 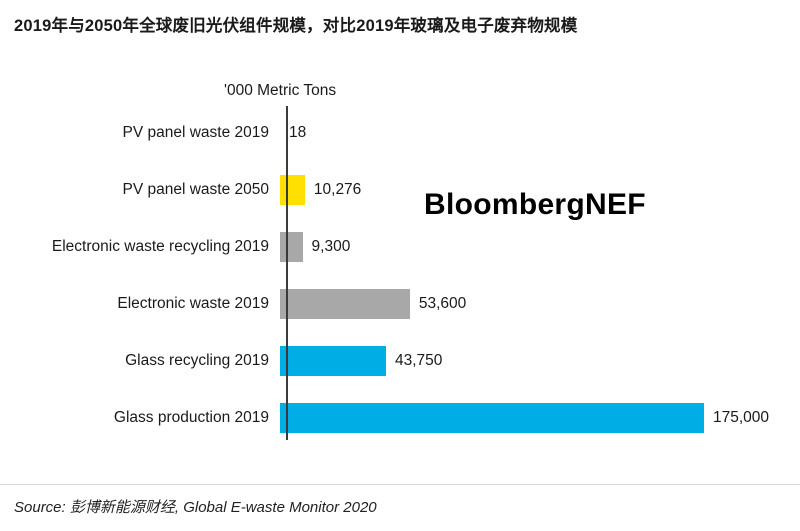 What do you see at coordinates (535, 204) in the screenshot?
I see `watermark: BloombergNEF` at bounding box center [535, 204].